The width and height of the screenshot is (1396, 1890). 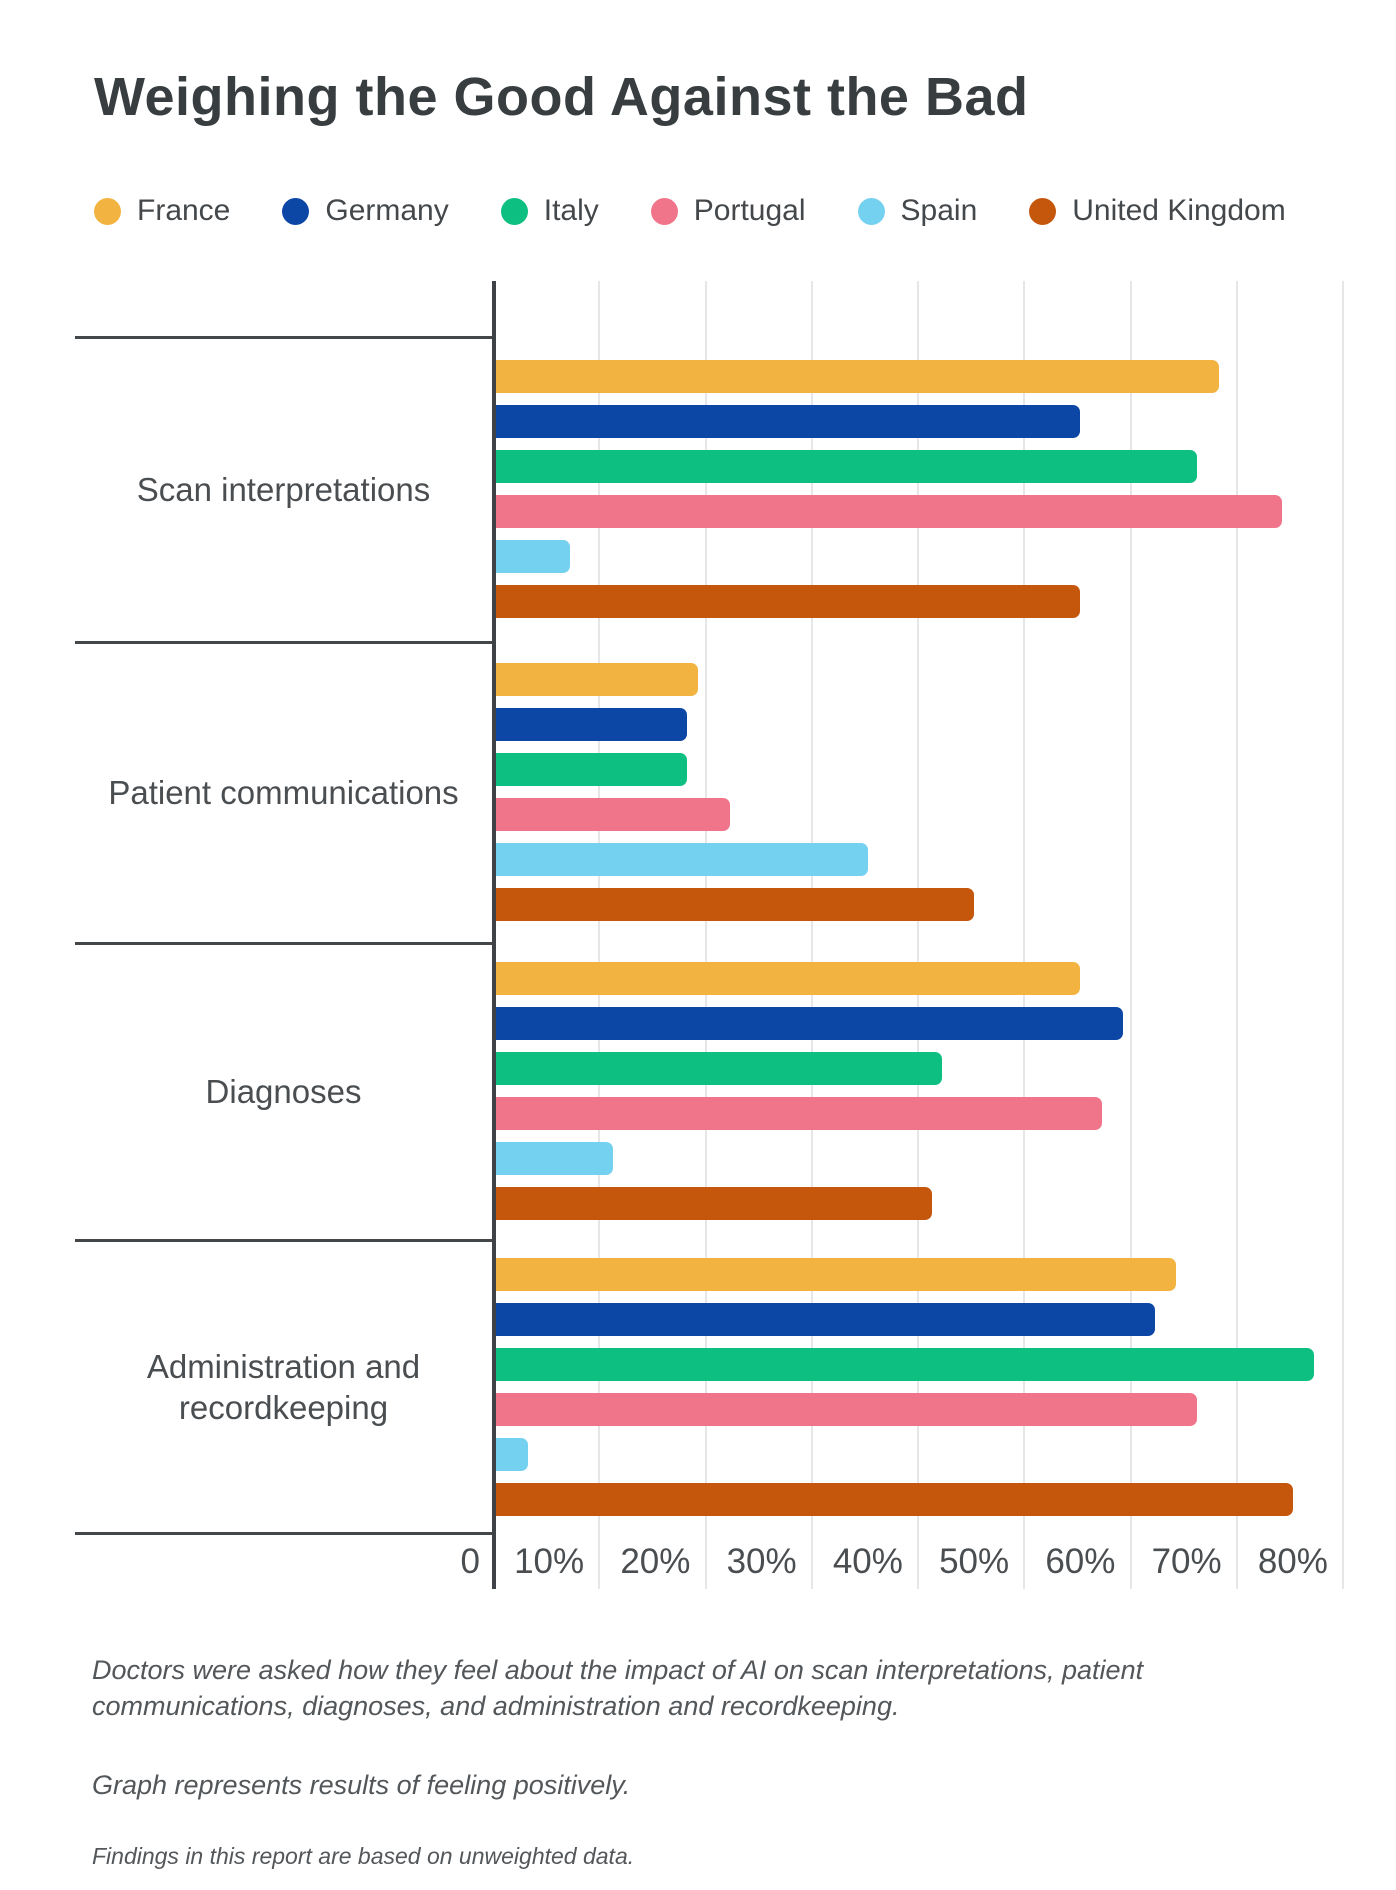 What do you see at coordinates (184, 210) in the screenshot?
I see `legend-label: France` at bounding box center [184, 210].